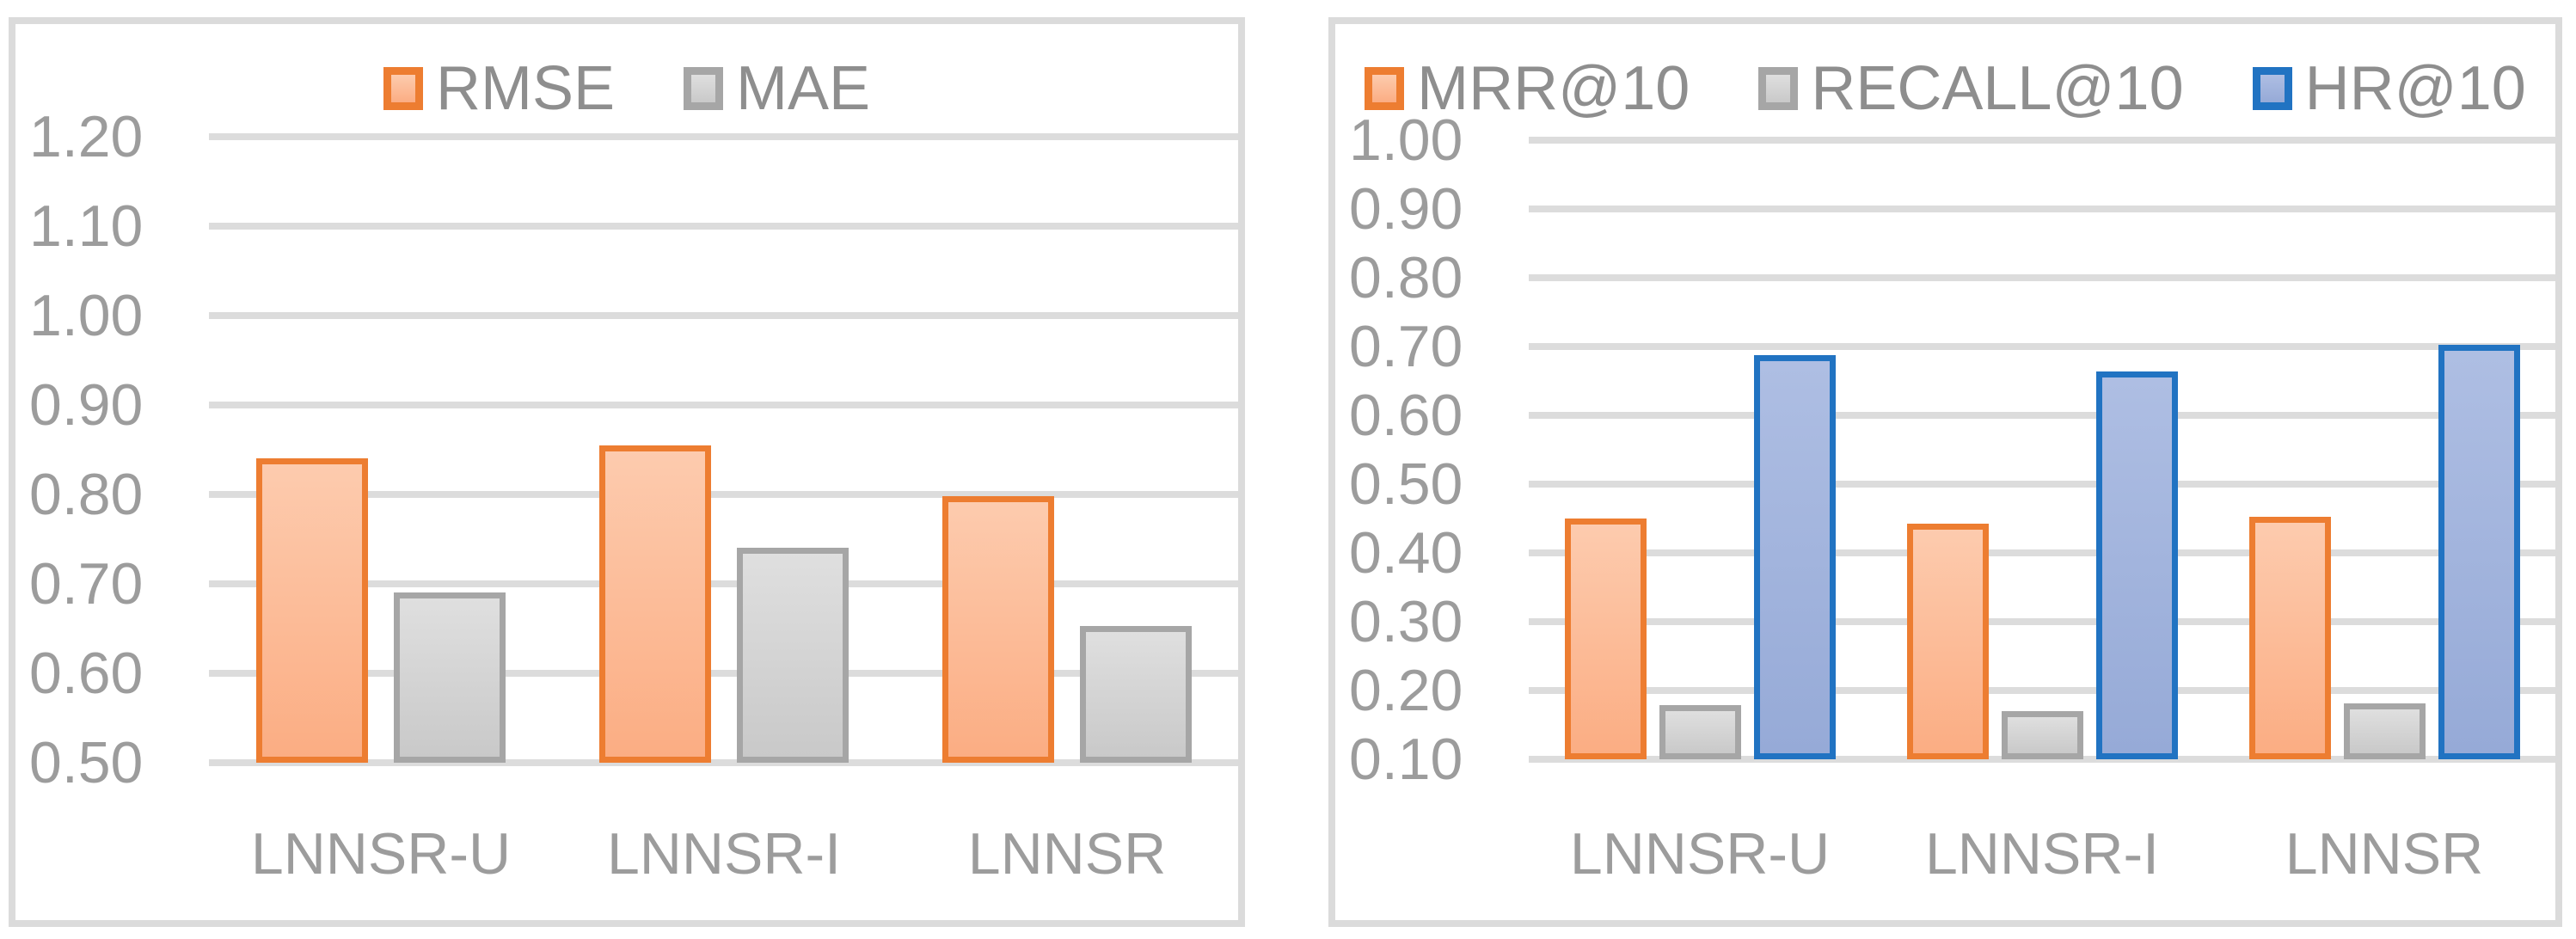  Describe the element at coordinates (1795, 557) in the screenshot. I see `bar-hr-10-lnnsr-u` at that location.